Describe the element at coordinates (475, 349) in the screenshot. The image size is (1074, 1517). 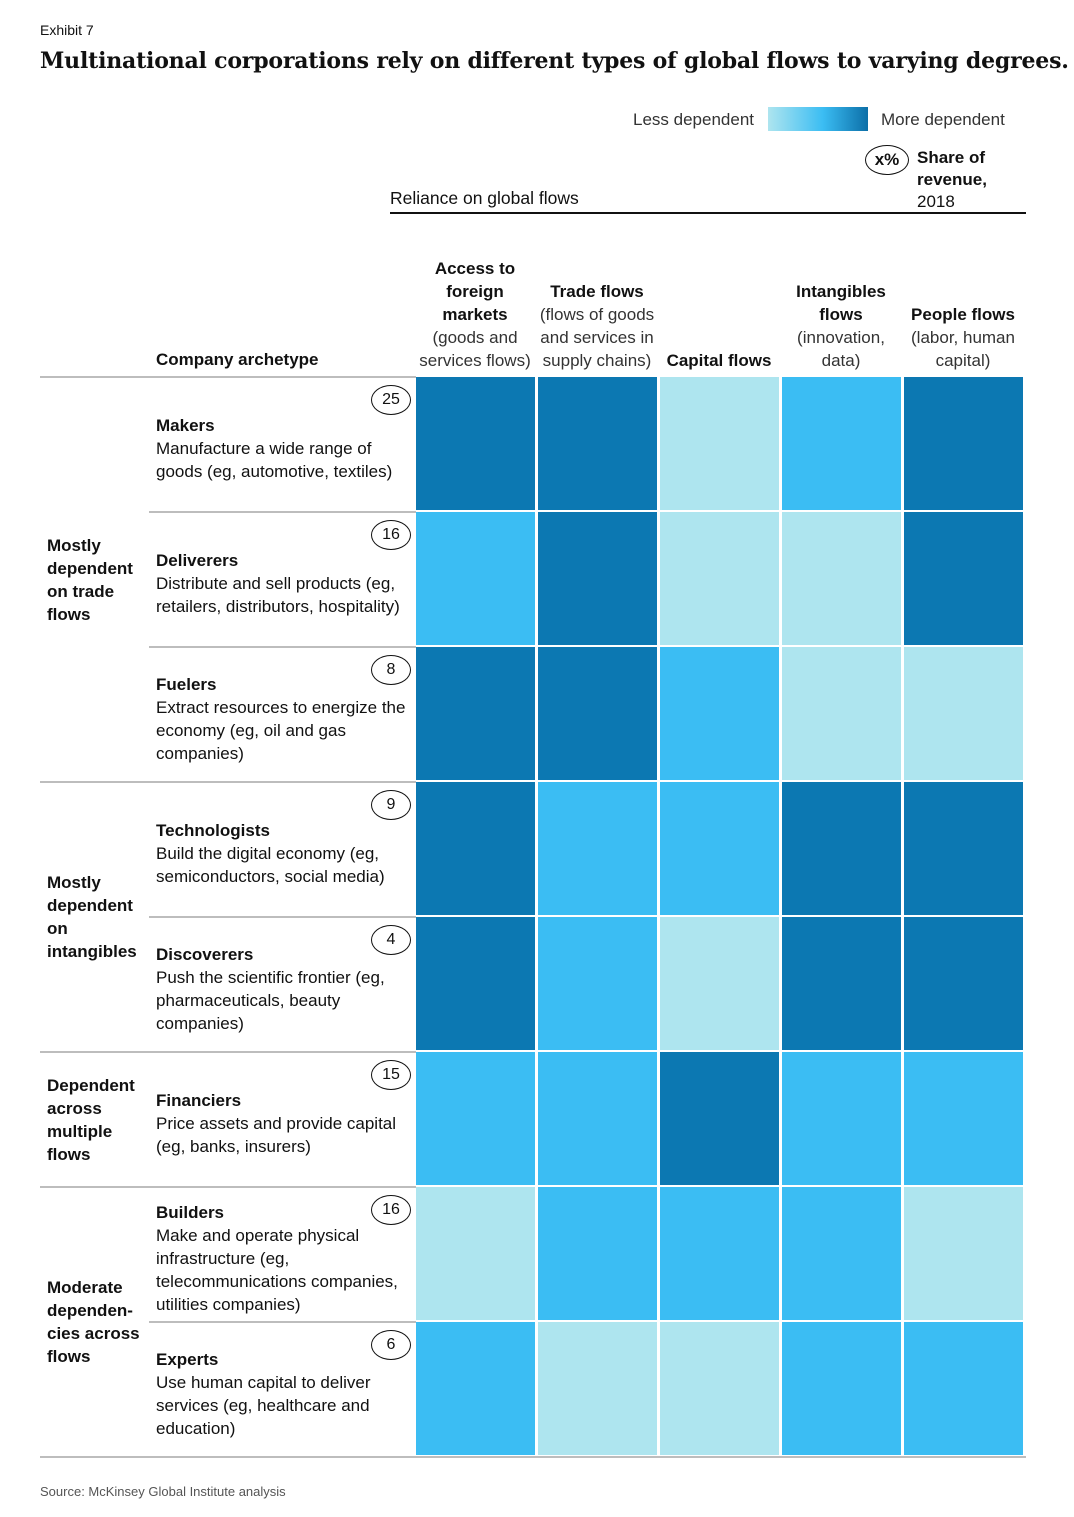
I see `column-header-note: (goods and services flows)` at that location.